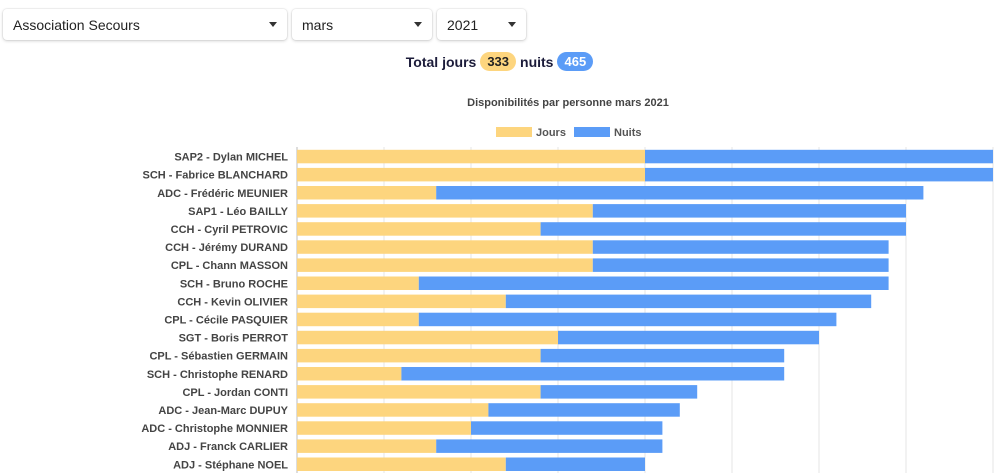  I want to click on month-select: mars, so click(362, 24).